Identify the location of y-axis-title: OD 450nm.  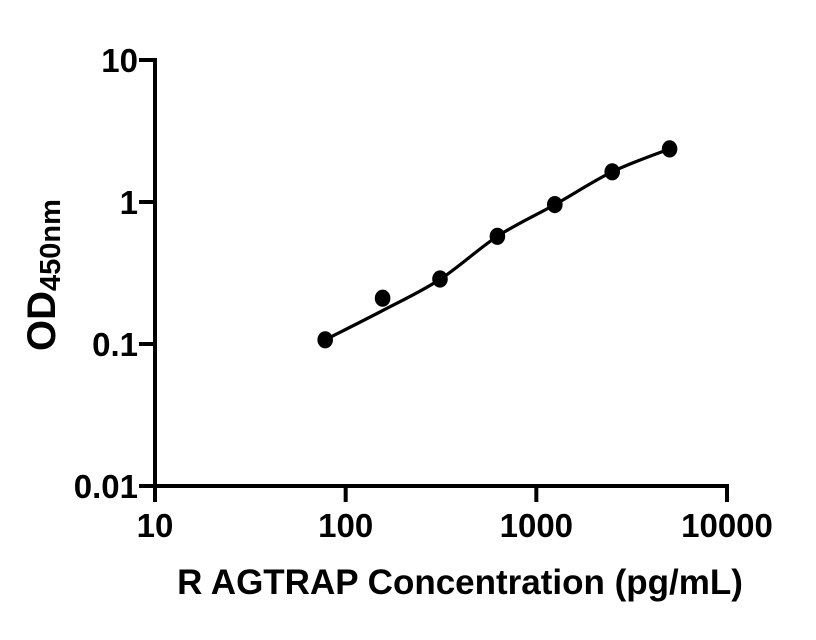
(48, 275).